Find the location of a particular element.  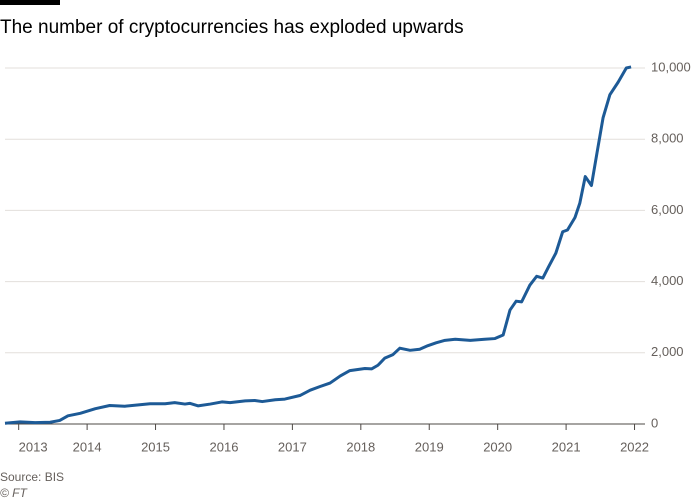

x-tick-label: 2013 is located at coordinates (33, 446).